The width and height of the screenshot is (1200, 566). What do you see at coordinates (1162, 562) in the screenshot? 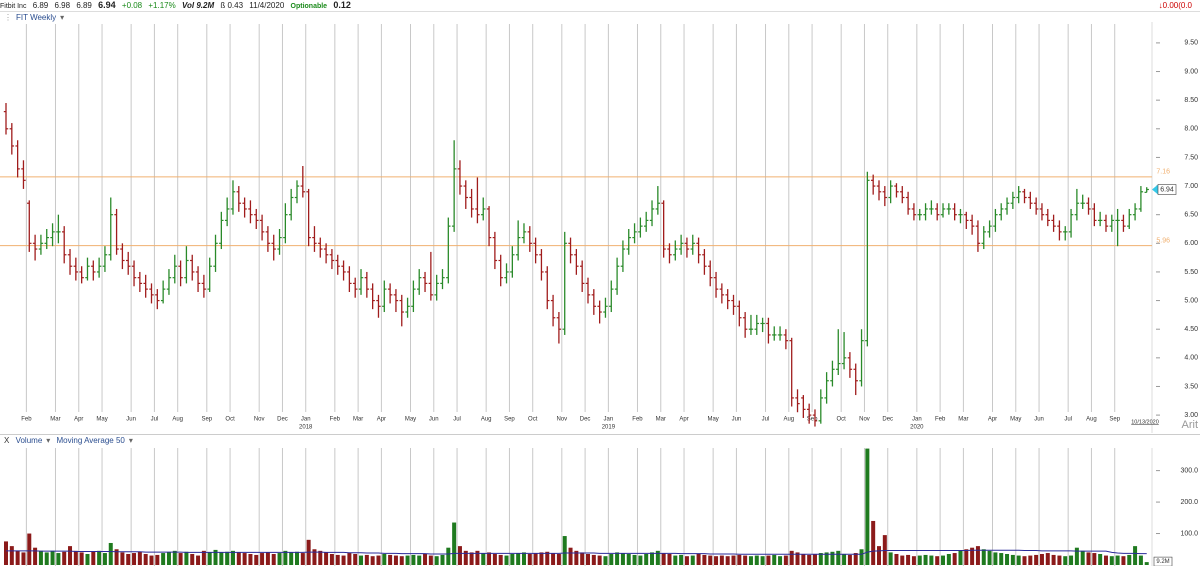
I see `last-volume-label: 9.2M` at bounding box center [1162, 562].